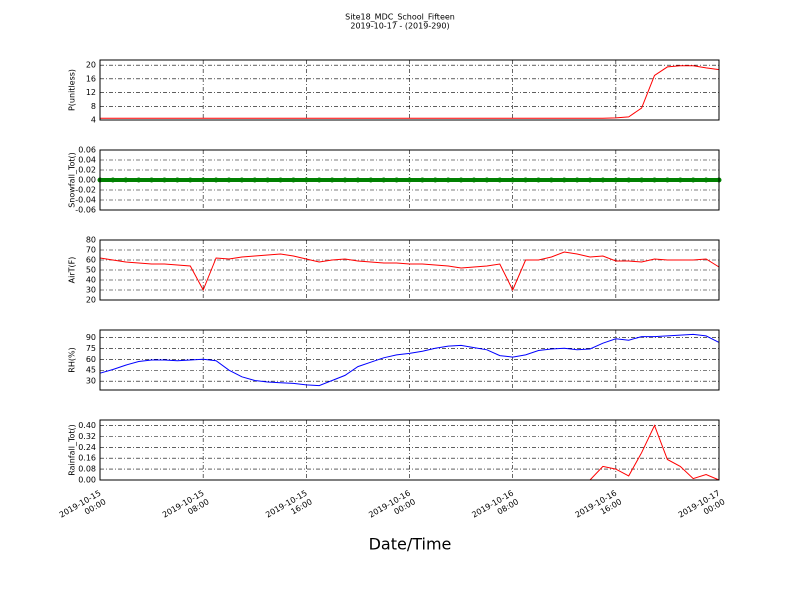 This screenshot has height=600, width=800. Describe the element at coordinates (87, 170) in the screenshot. I see `y-tick-label: 0.02` at that location.